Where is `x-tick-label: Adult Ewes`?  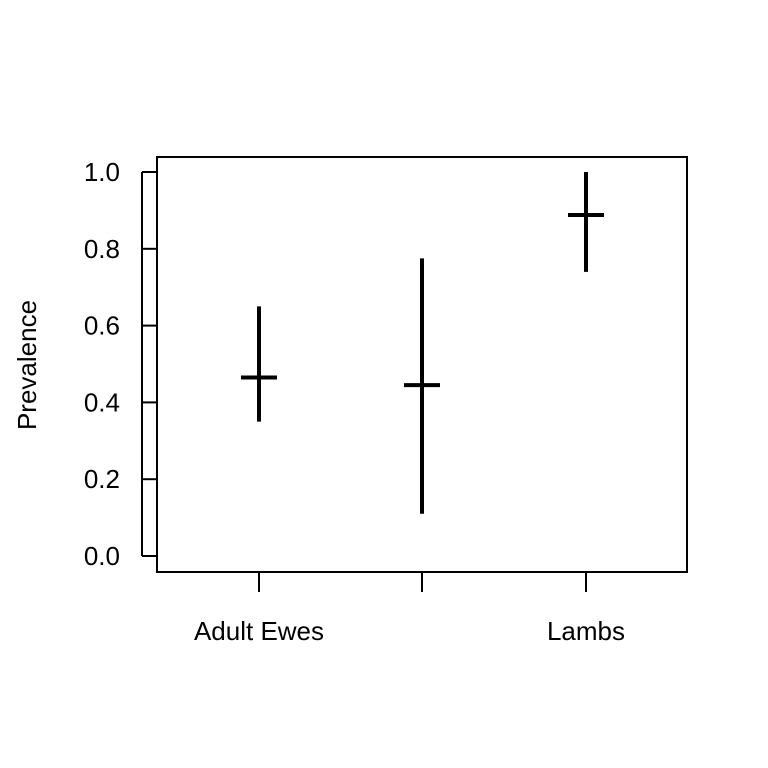
x-tick-label: Adult Ewes is located at coordinates (259, 631).